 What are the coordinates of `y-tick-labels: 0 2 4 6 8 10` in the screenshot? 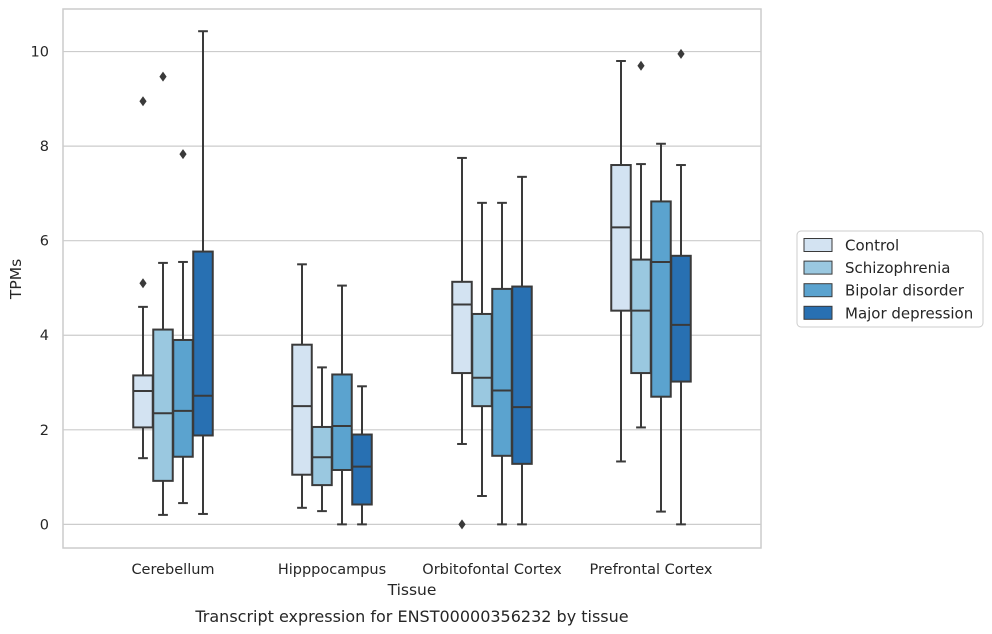 It's located at (40, 289).